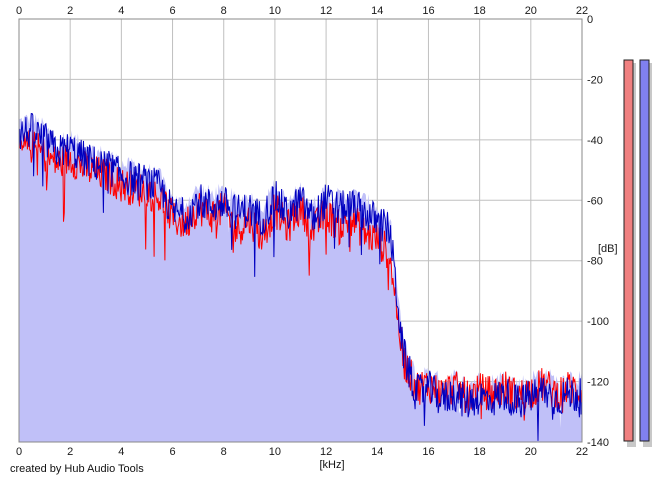  What do you see at coordinates (70, 452) in the screenshot?
I see `x-tick-label-bottom: 2` at bounding box center [70, 452].